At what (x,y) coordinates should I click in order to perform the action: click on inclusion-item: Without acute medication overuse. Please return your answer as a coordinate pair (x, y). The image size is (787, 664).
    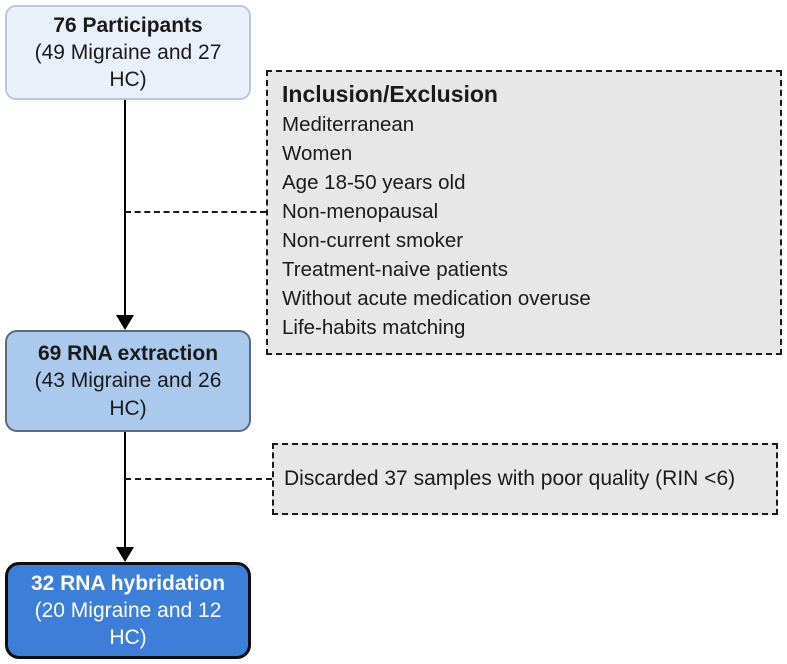
    Looking at the image, I should click on (436, 298).